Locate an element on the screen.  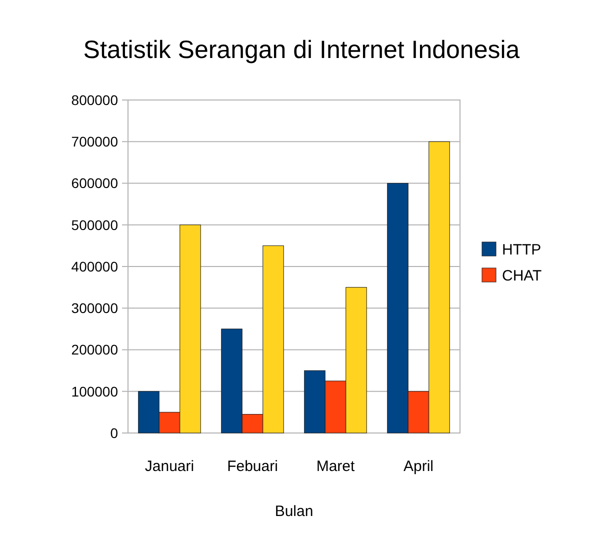
y-tick-label: 400000 is located at coordinates (94, 266).